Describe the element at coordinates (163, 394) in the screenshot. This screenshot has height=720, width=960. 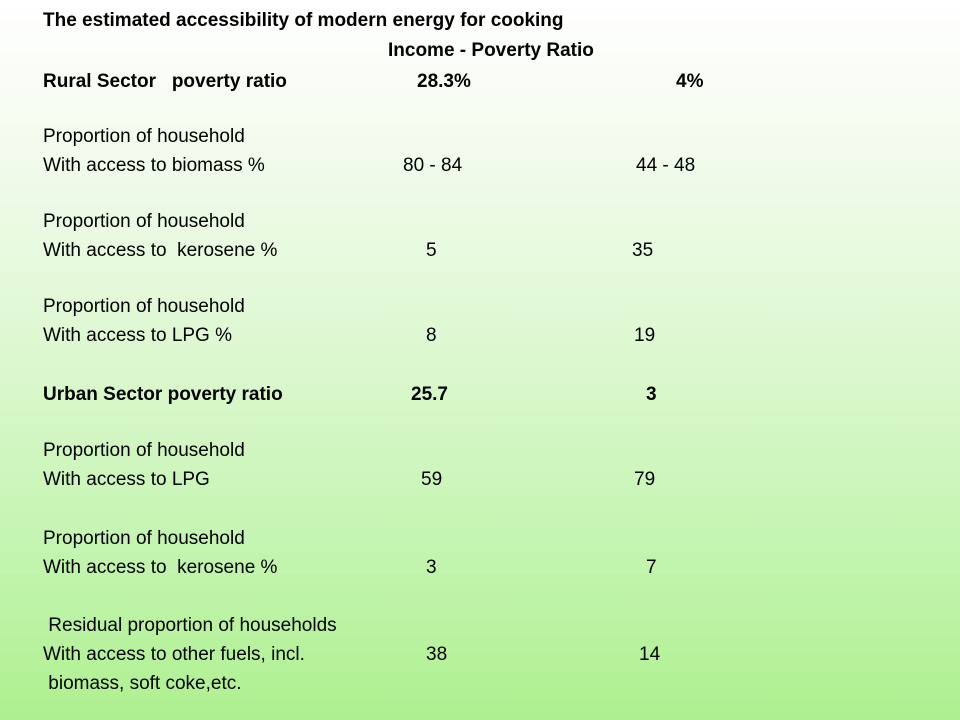
I see `urban-sector-label: Urban Sector poverty ratio` at that location.